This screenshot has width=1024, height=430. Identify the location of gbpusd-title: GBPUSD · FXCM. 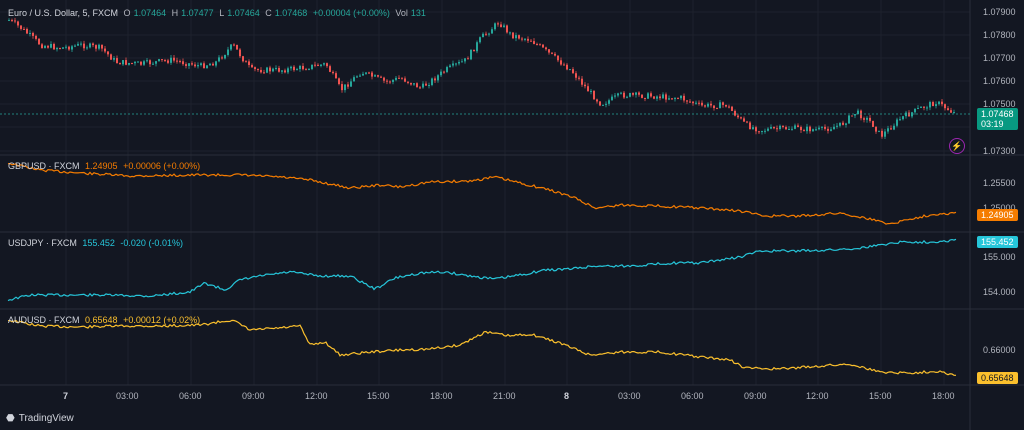
(44, 166).